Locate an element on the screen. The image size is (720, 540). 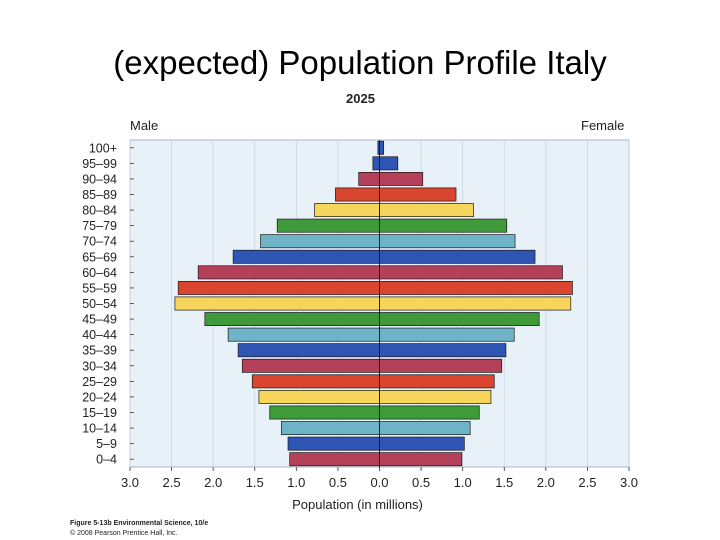
y-tick-label: 10–14 is located at coordinates (99, 429).